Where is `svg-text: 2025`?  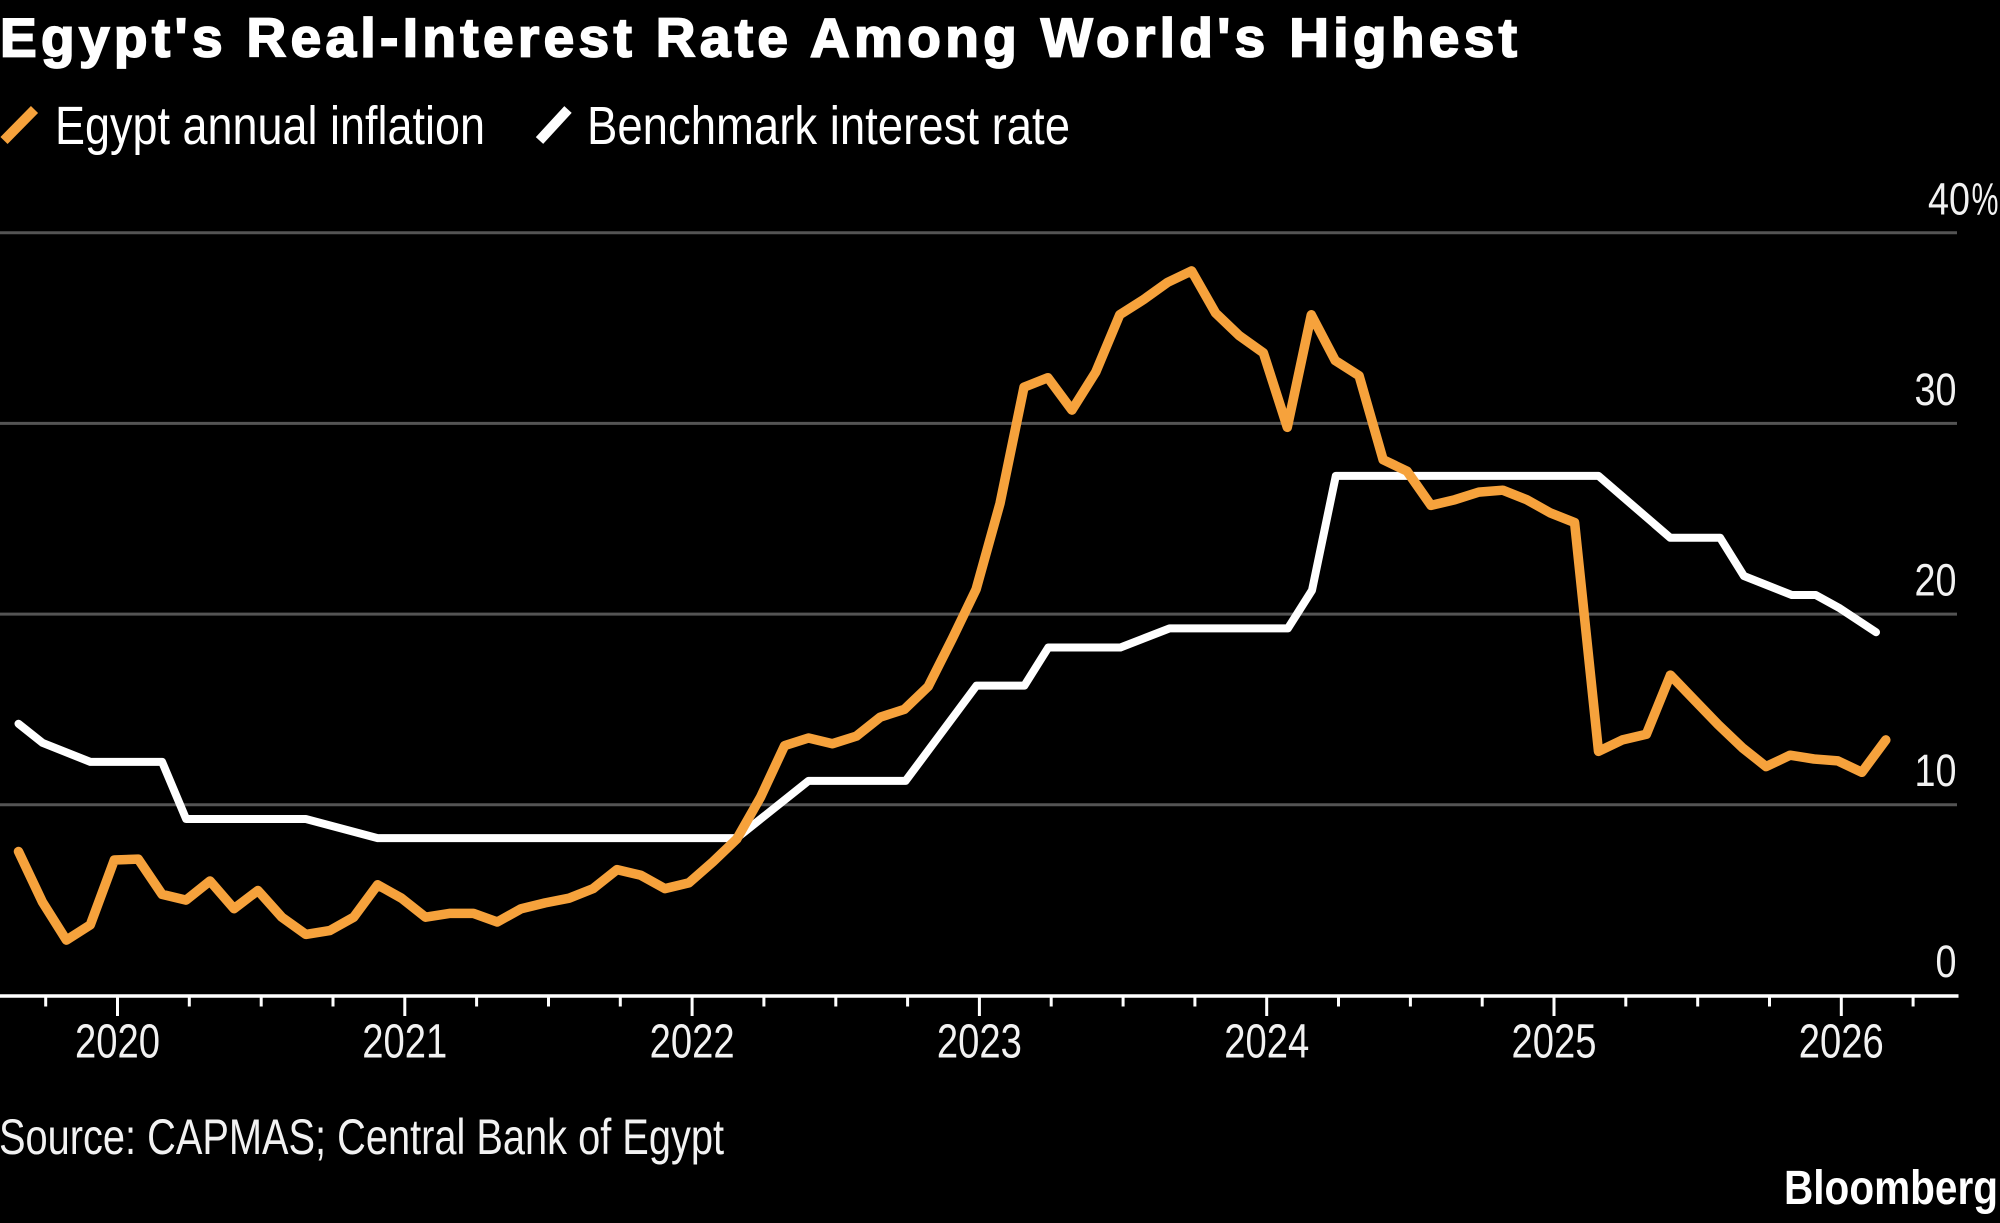
svg-text: 2025 is located at coordinates (1554, 1042).